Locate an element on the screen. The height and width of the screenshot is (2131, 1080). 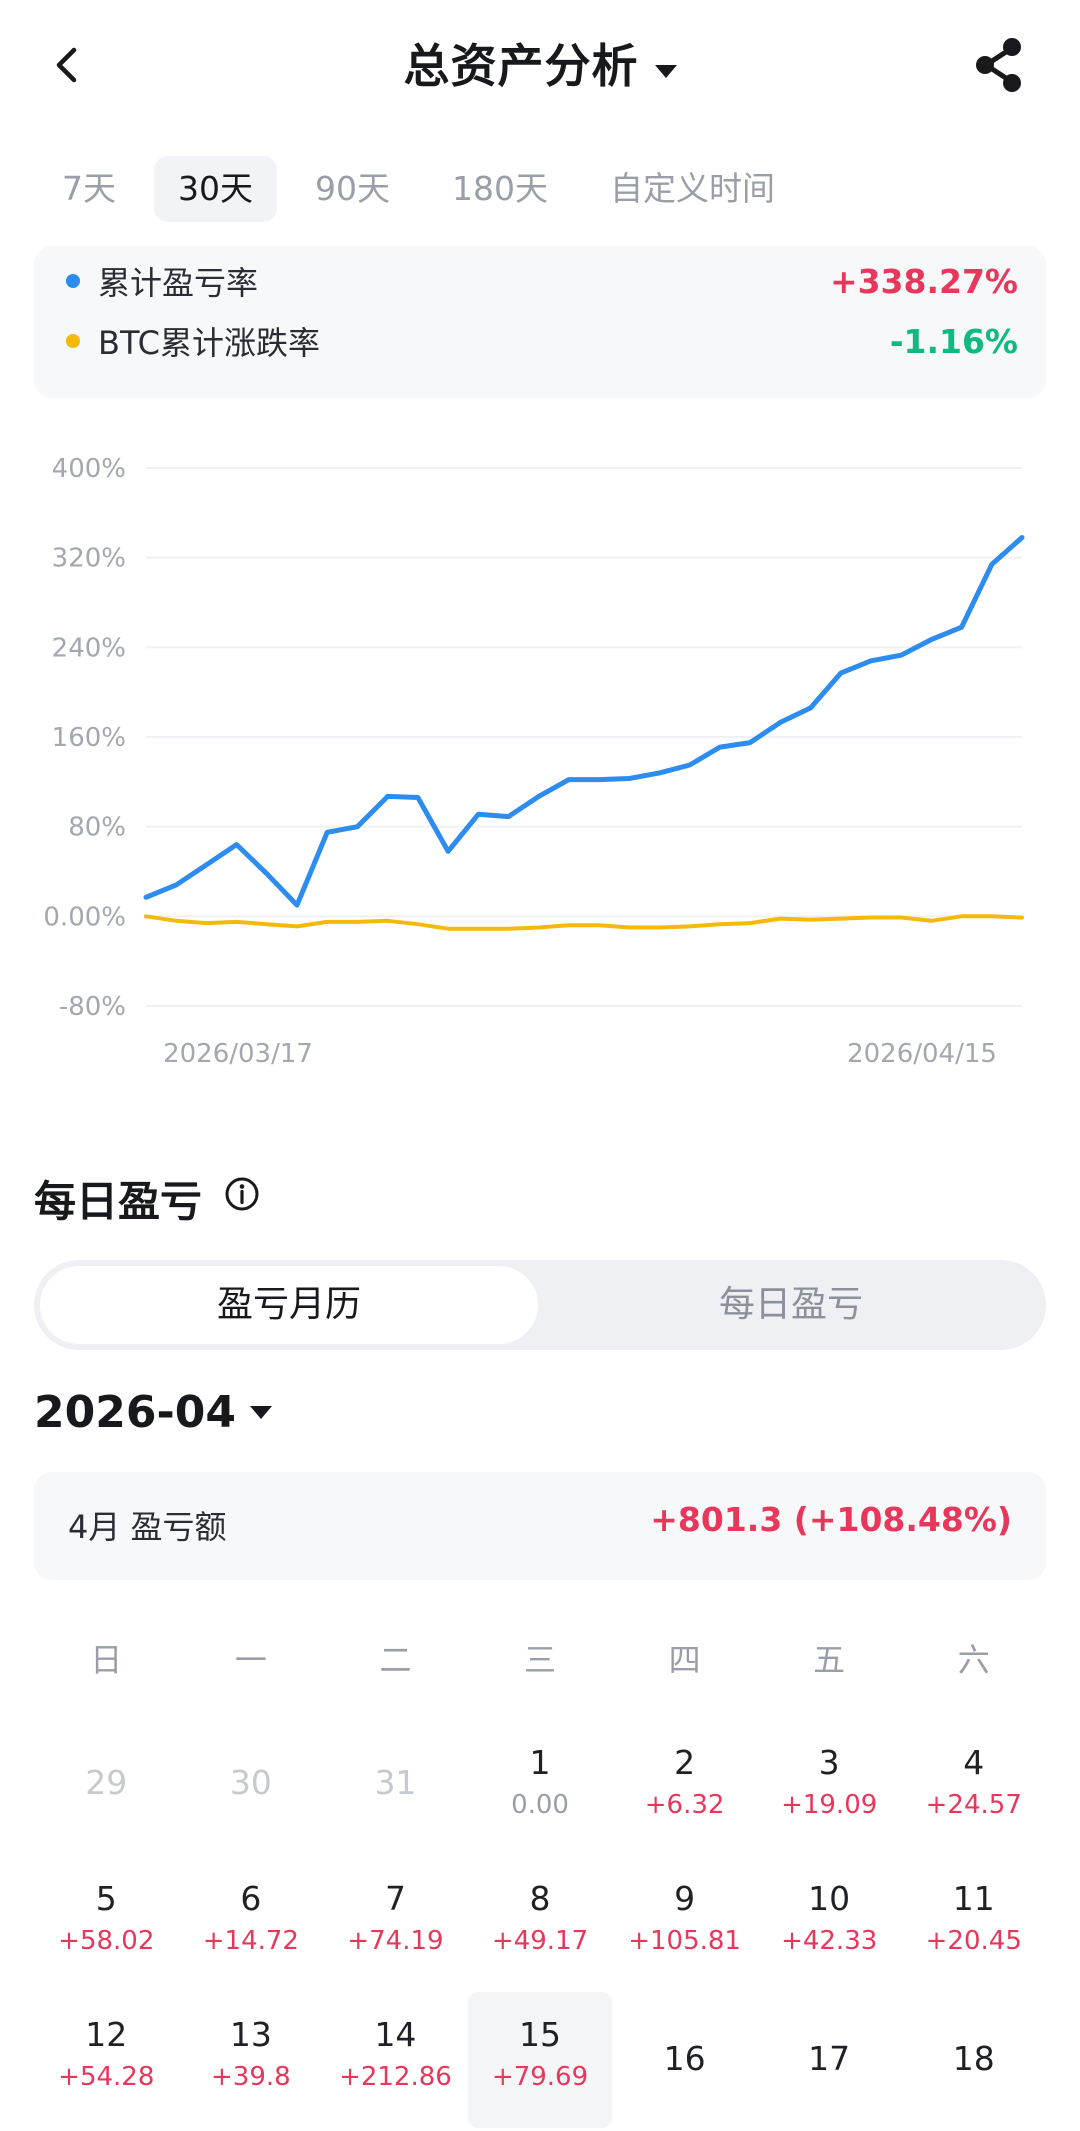
y-tick-label: 80% is located at coordinates (97, 828).